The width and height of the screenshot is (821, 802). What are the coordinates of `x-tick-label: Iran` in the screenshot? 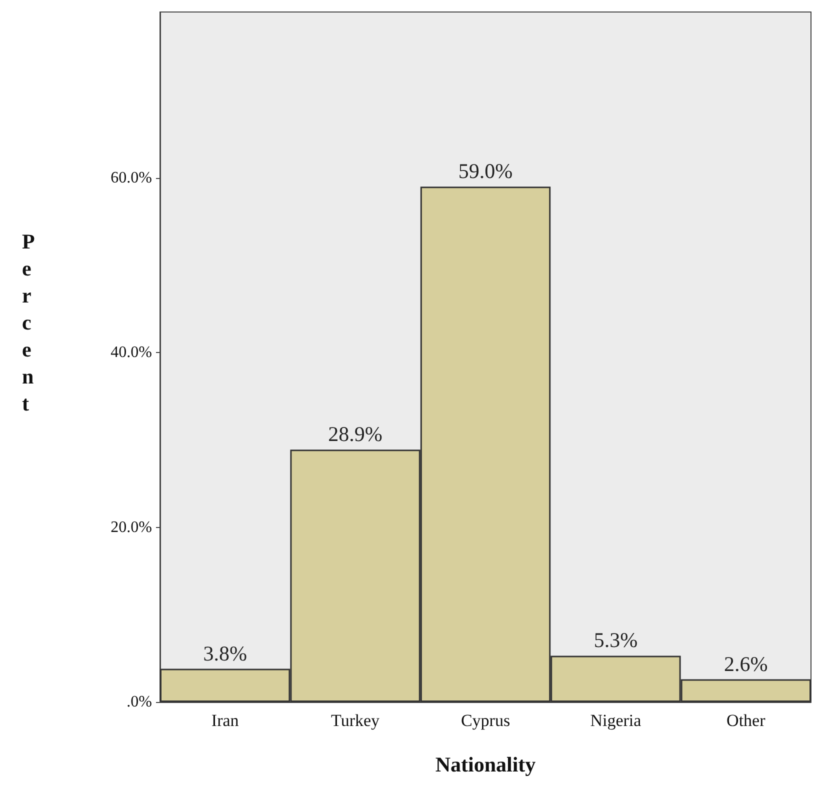 It's located at (225, 720).